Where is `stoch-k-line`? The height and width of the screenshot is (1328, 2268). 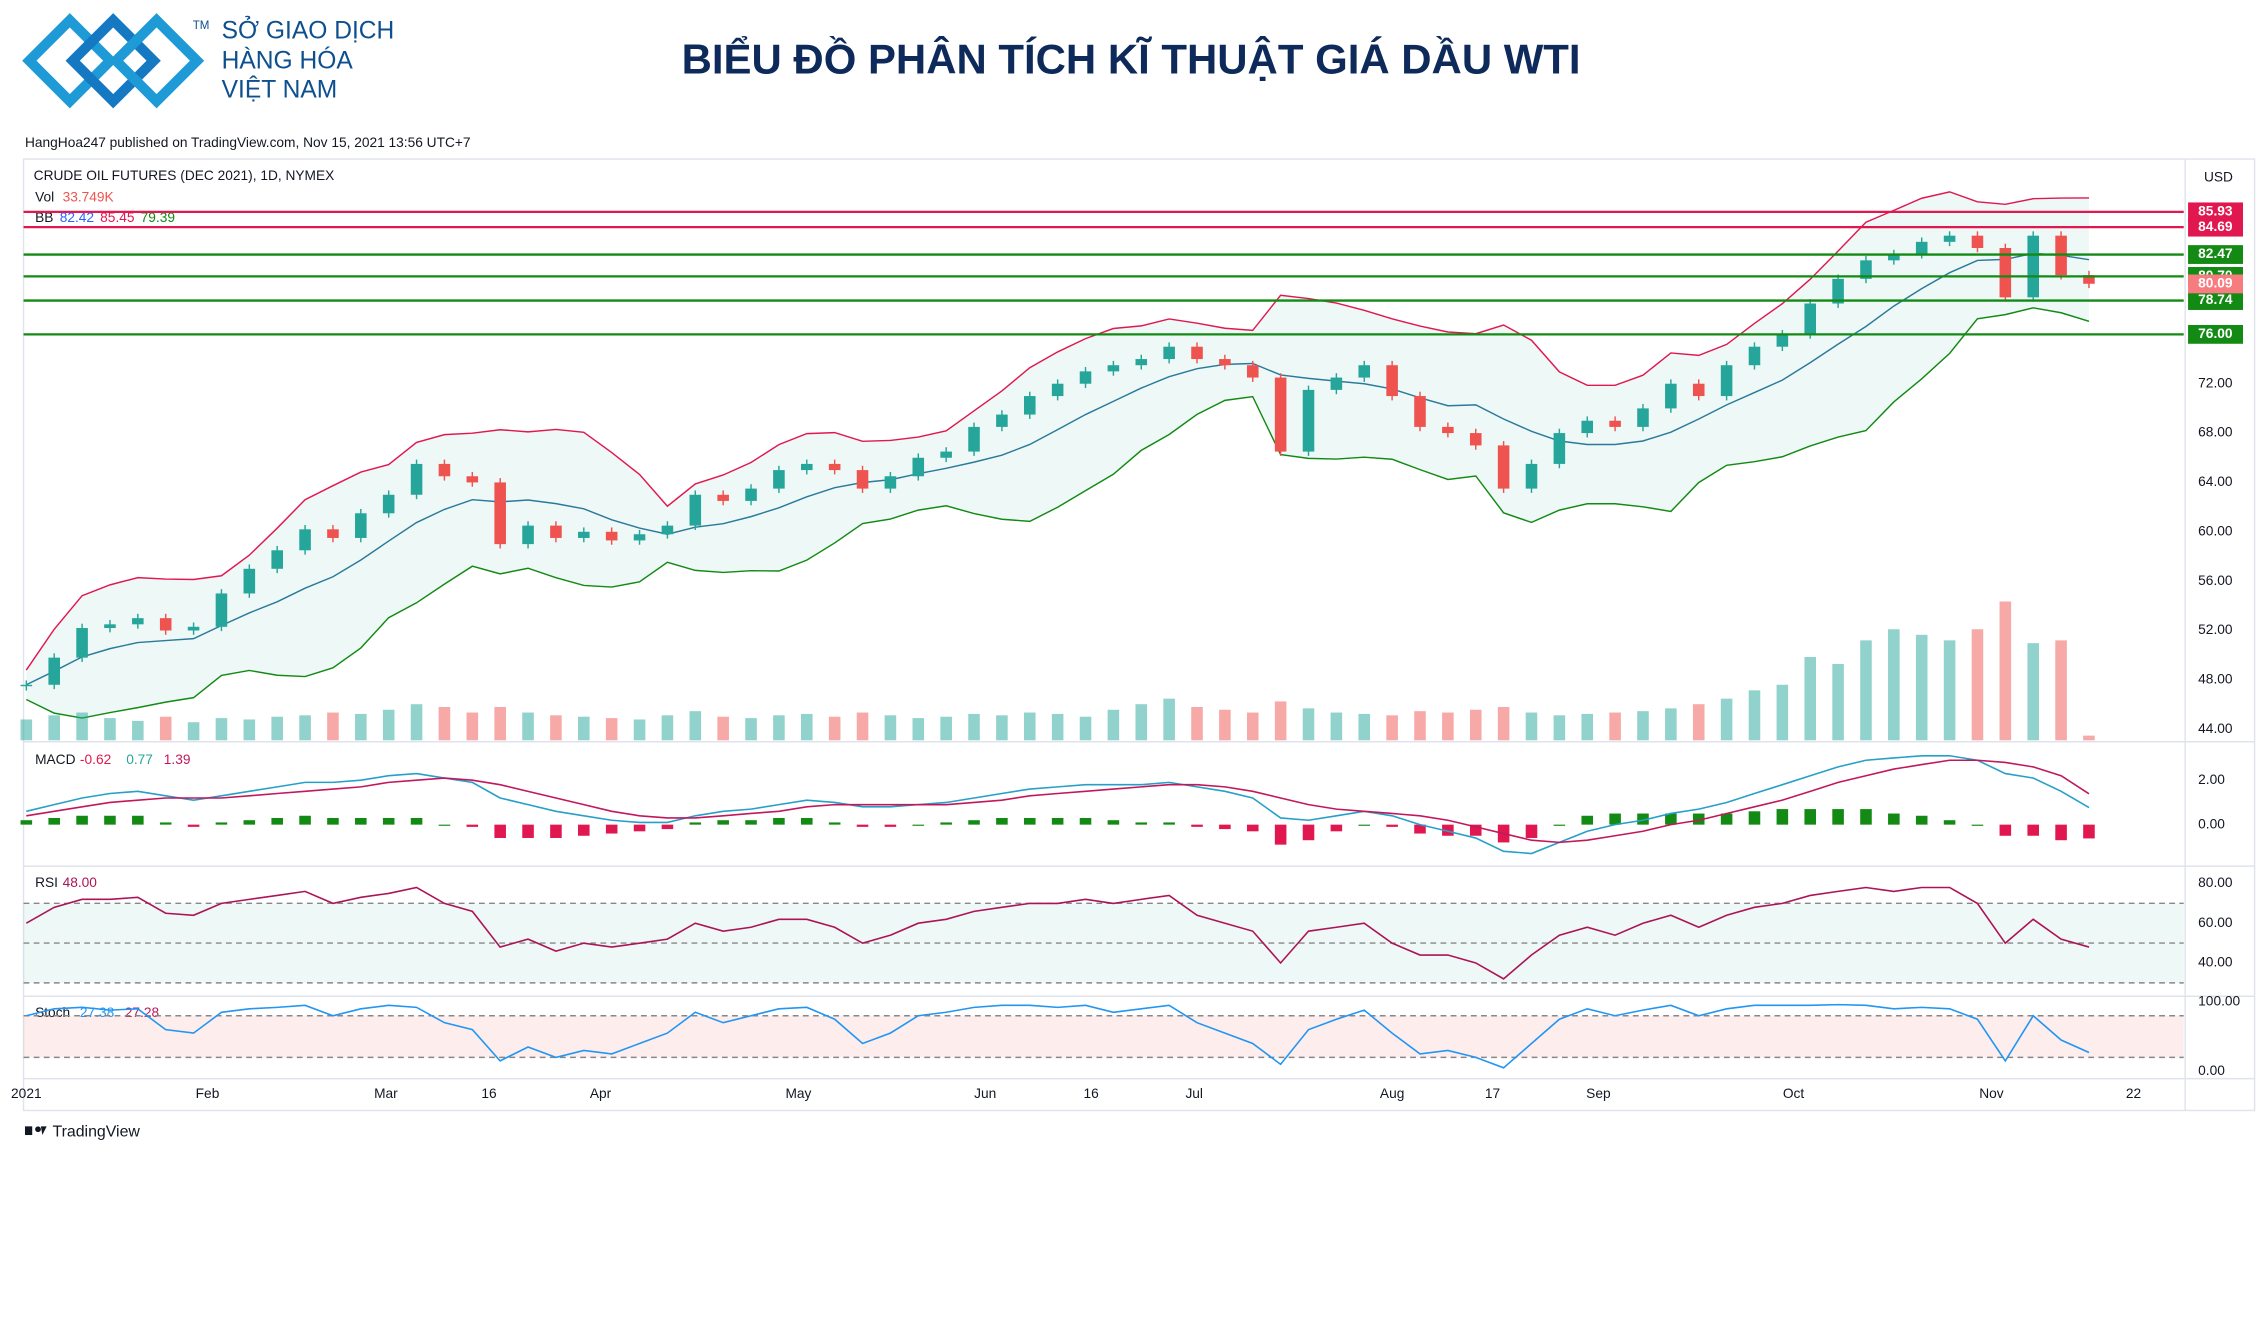 stoch-k-line is located at coordinates (1058, 1036).